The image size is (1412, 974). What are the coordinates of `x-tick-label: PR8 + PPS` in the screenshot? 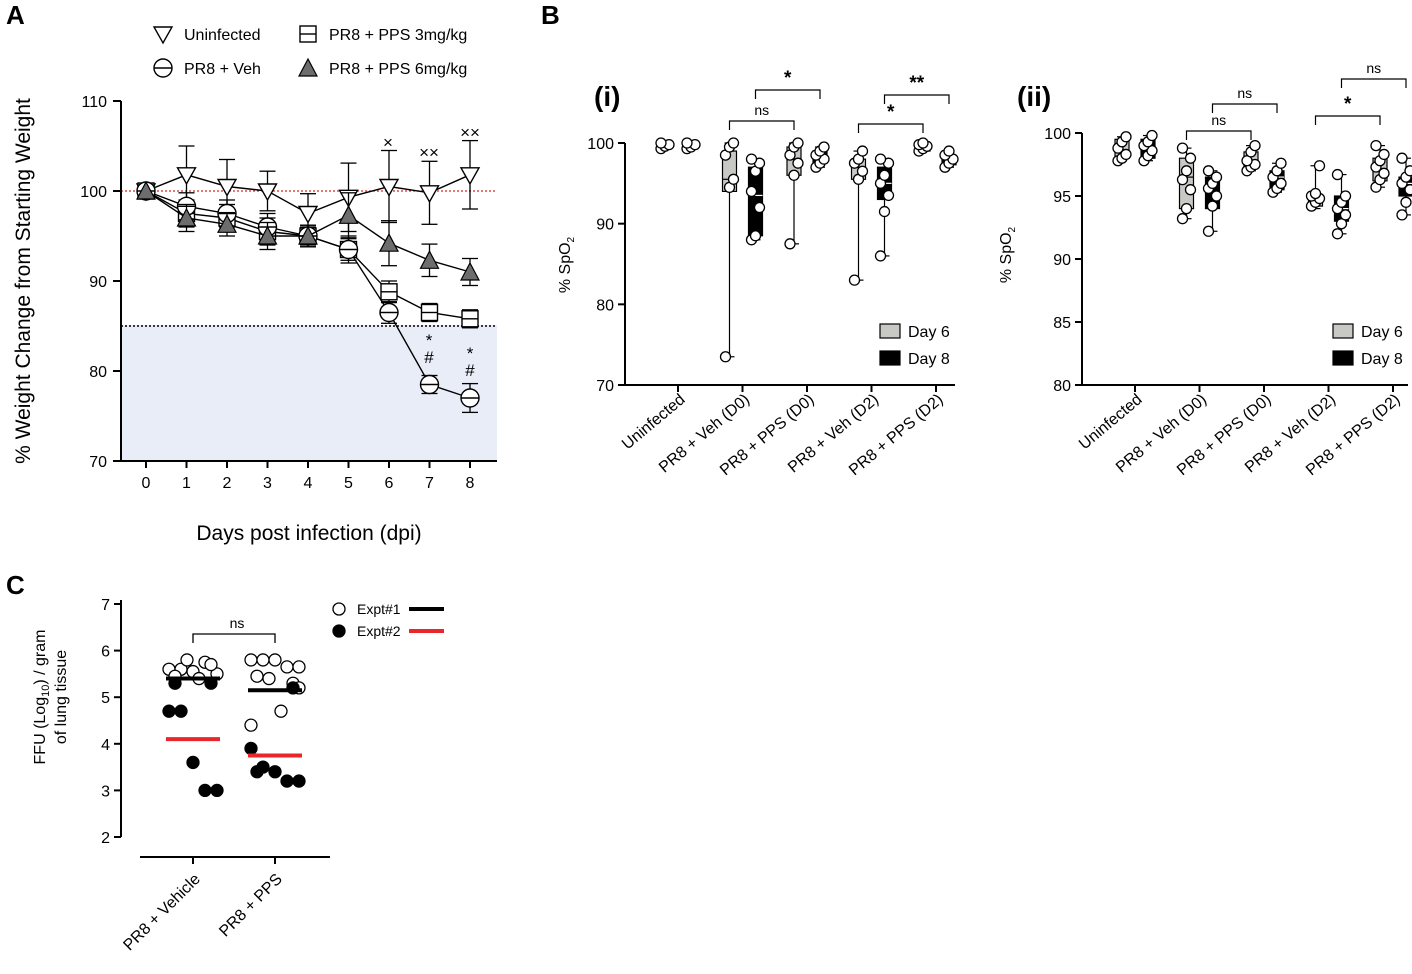 It's located at (251, 906).